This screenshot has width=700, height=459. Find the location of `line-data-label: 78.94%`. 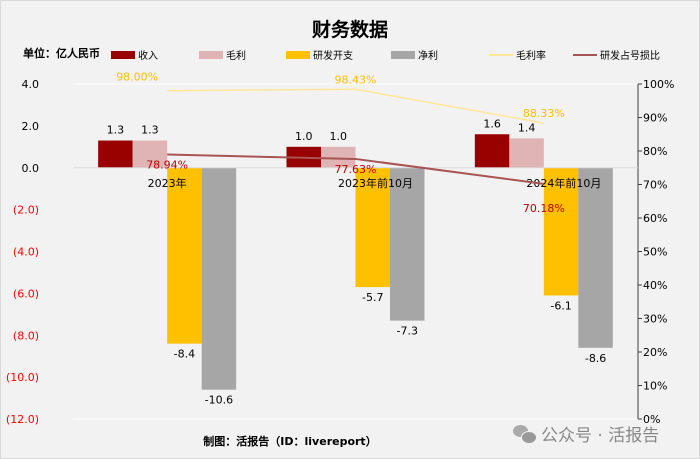

line-data-label: 78.94% is located at coordinates (167, 165).